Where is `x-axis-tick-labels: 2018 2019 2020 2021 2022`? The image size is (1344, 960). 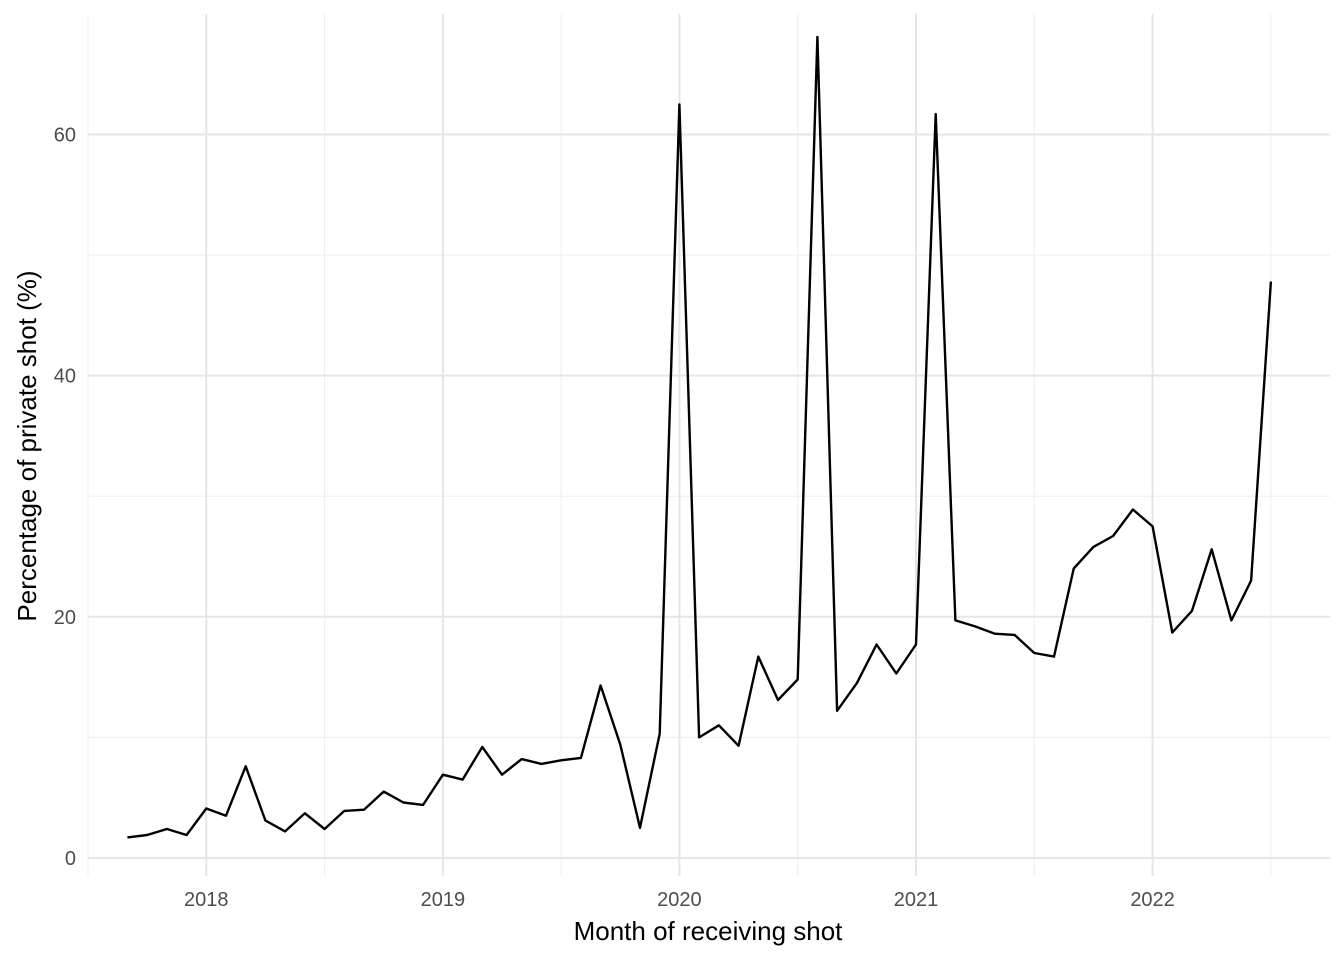 x-axis-tick-labels: 2018 2019 2020 2021 2022 is located at coordinates (679, 900).